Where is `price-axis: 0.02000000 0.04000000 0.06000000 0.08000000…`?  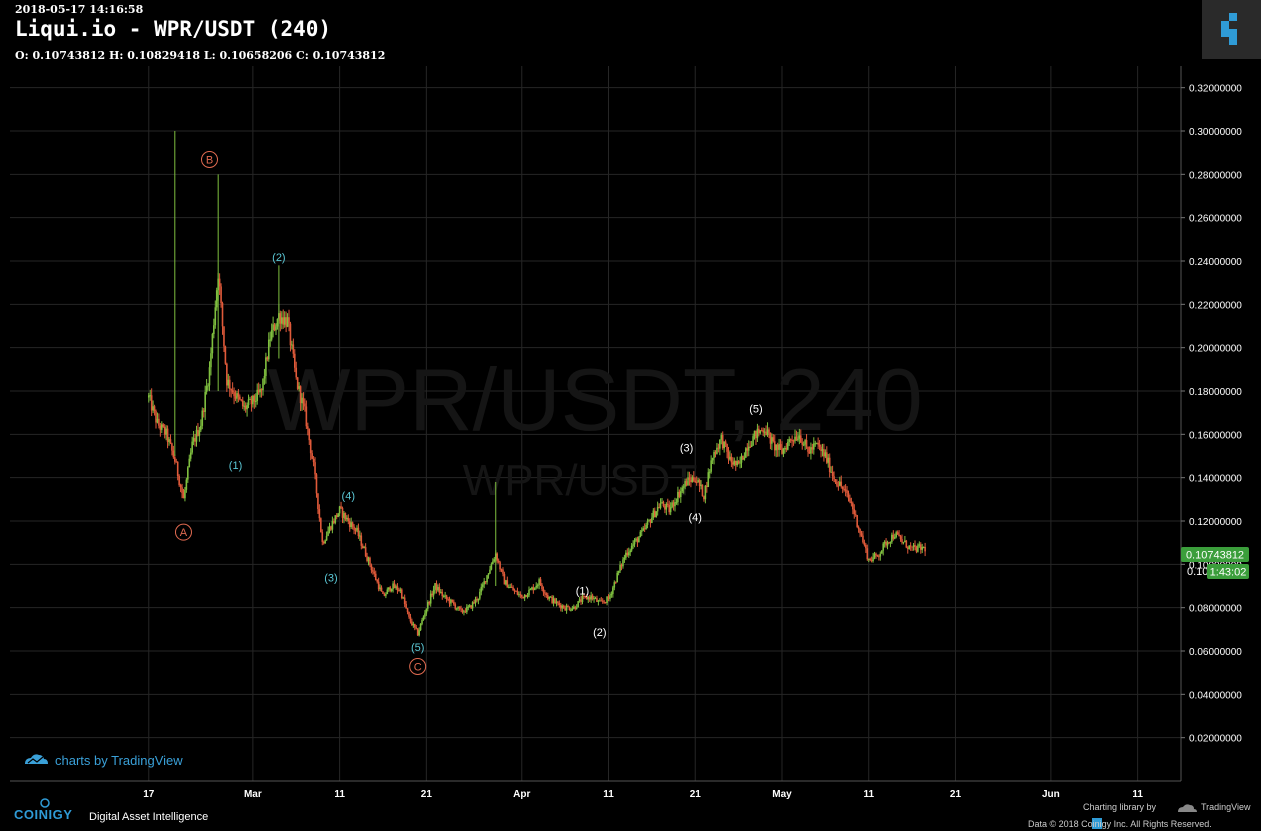
price-axis: 0.02000000 0.04000000 0.06000000 0.08000000… is located at coordinates (1211, 423).